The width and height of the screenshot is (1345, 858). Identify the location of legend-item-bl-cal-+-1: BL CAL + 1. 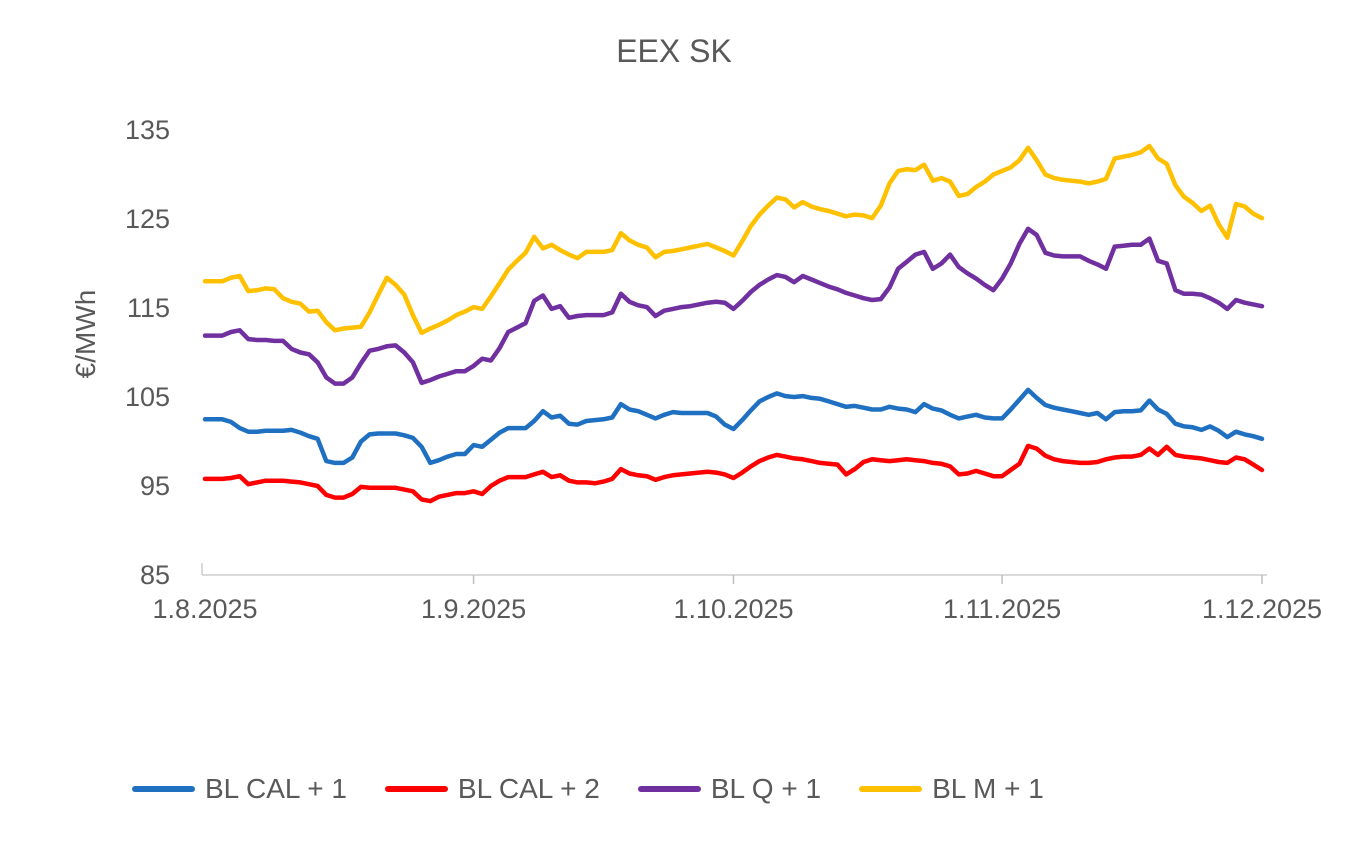
(239, 789).